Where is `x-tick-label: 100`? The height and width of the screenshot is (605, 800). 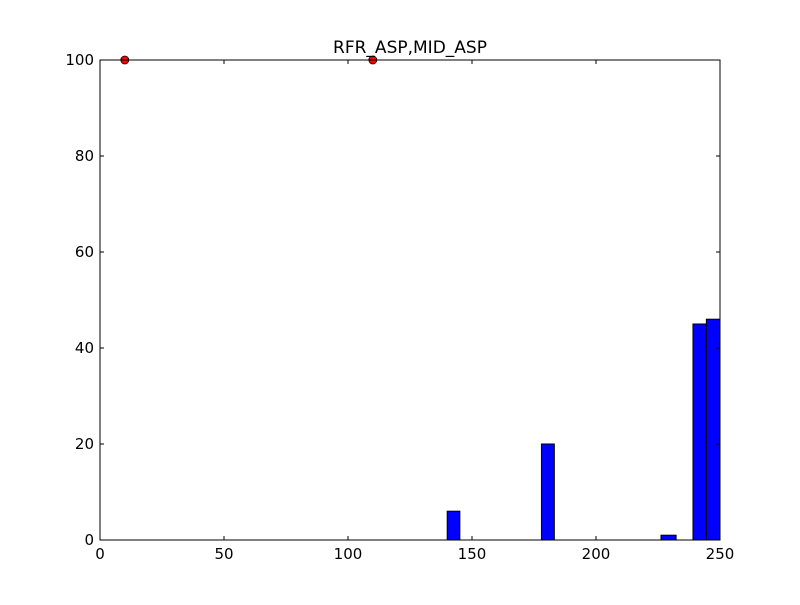 x-tick-label: 100 is located at coordinates (348, 554).